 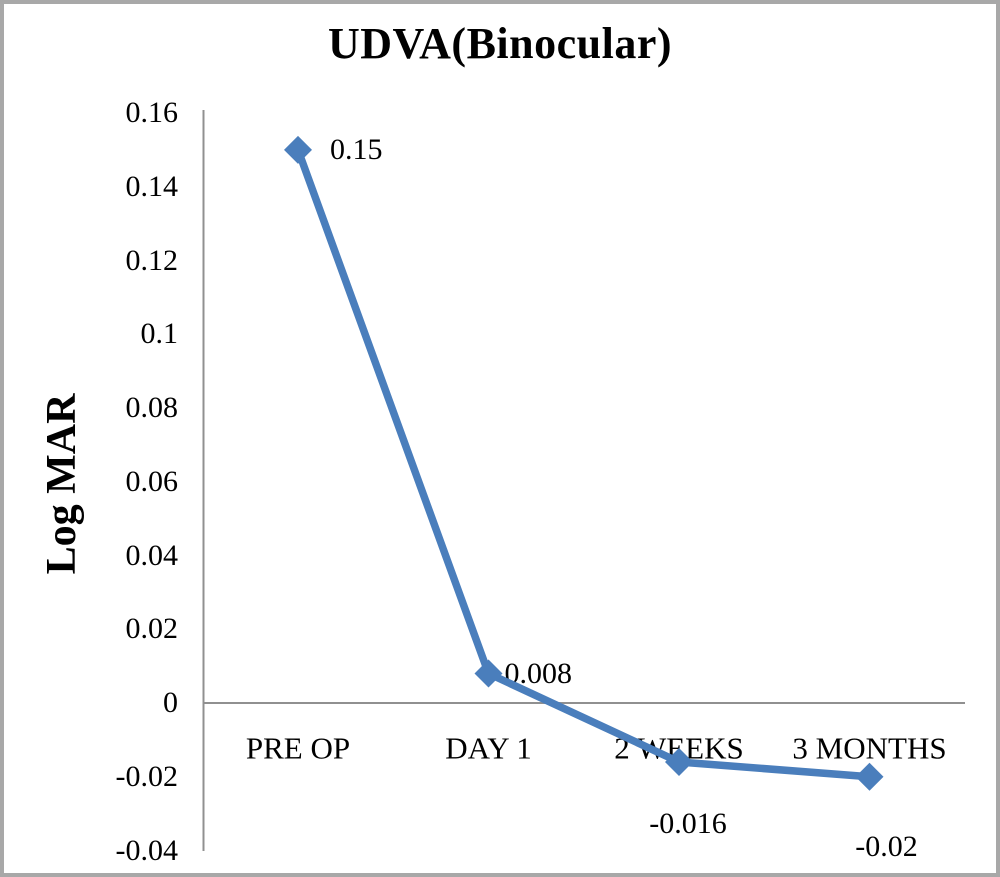 What do you see at coordinates (152, 112) in the screenshot?
I see `y-tick-label: 0.16` at bounding box center [152, 112].